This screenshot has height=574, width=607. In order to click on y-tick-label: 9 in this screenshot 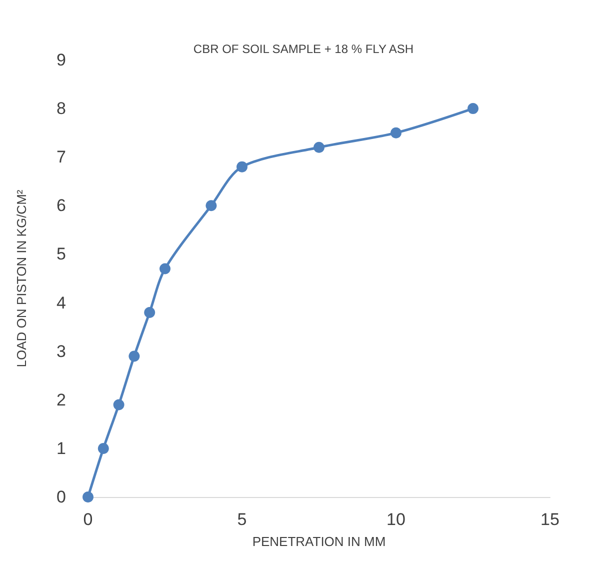, I will do `click(61, 60)`.